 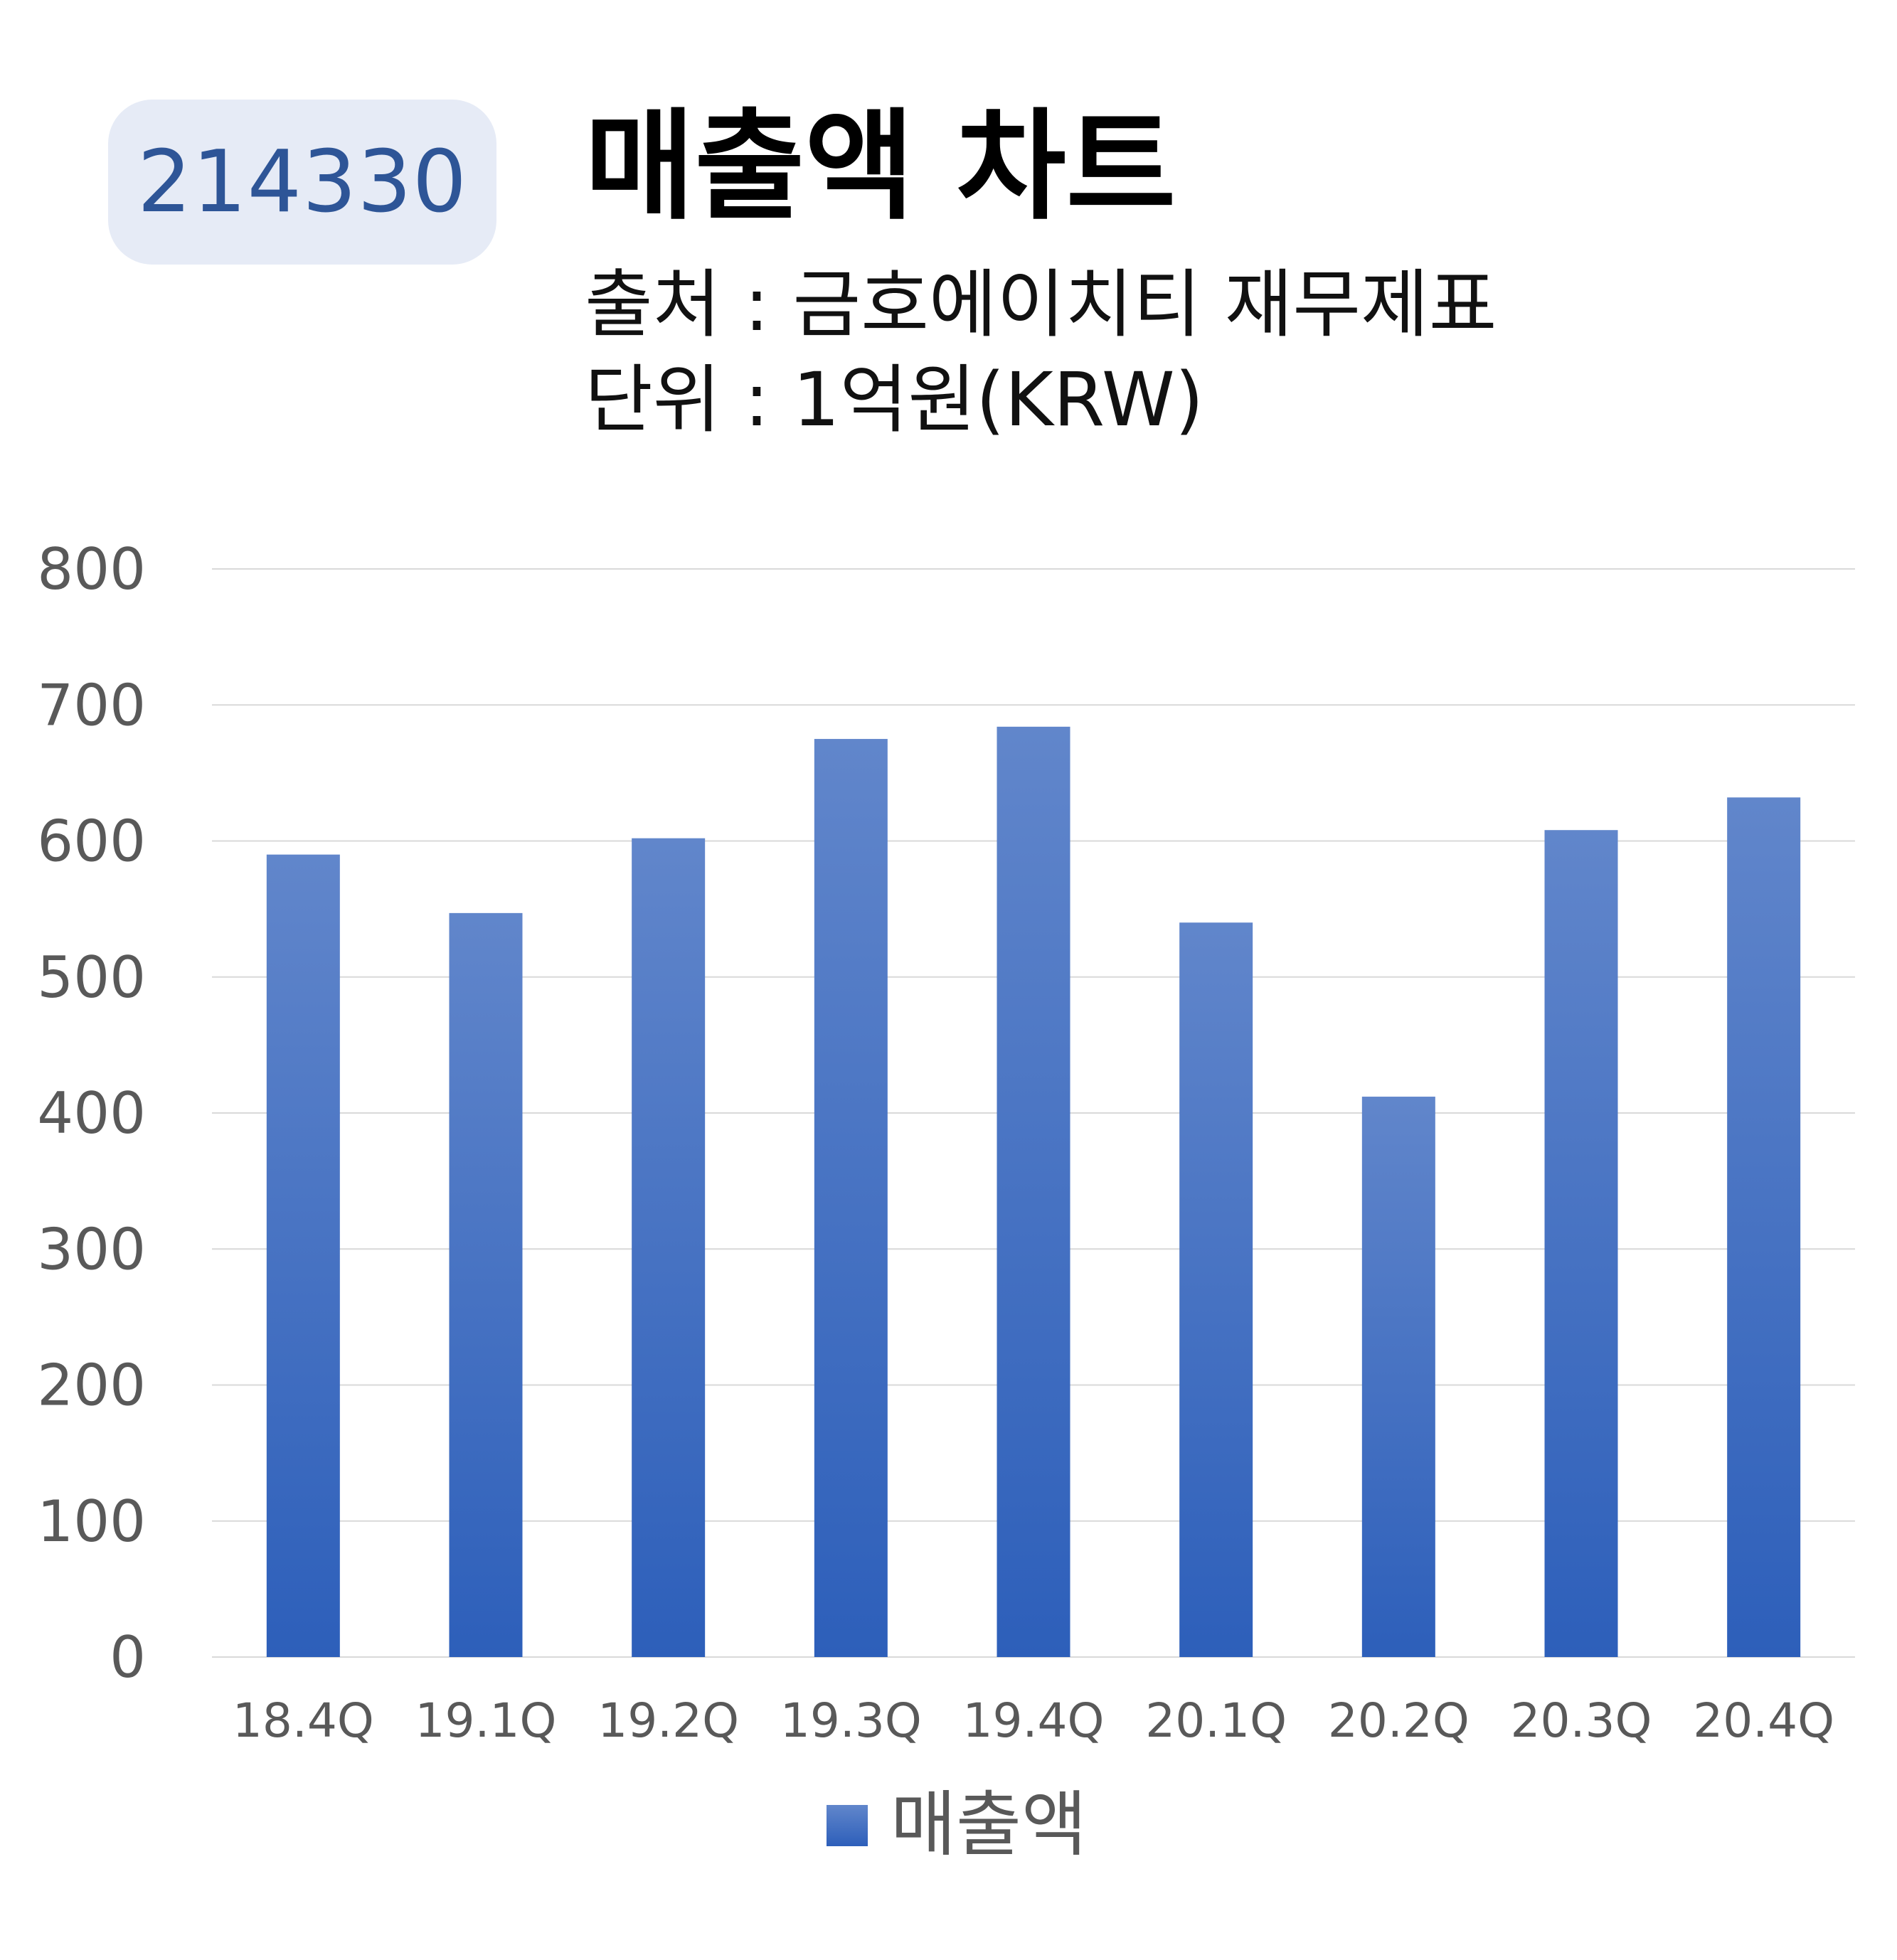 I want to click on y-tick-label: 100, so click(x=91, y=1521).